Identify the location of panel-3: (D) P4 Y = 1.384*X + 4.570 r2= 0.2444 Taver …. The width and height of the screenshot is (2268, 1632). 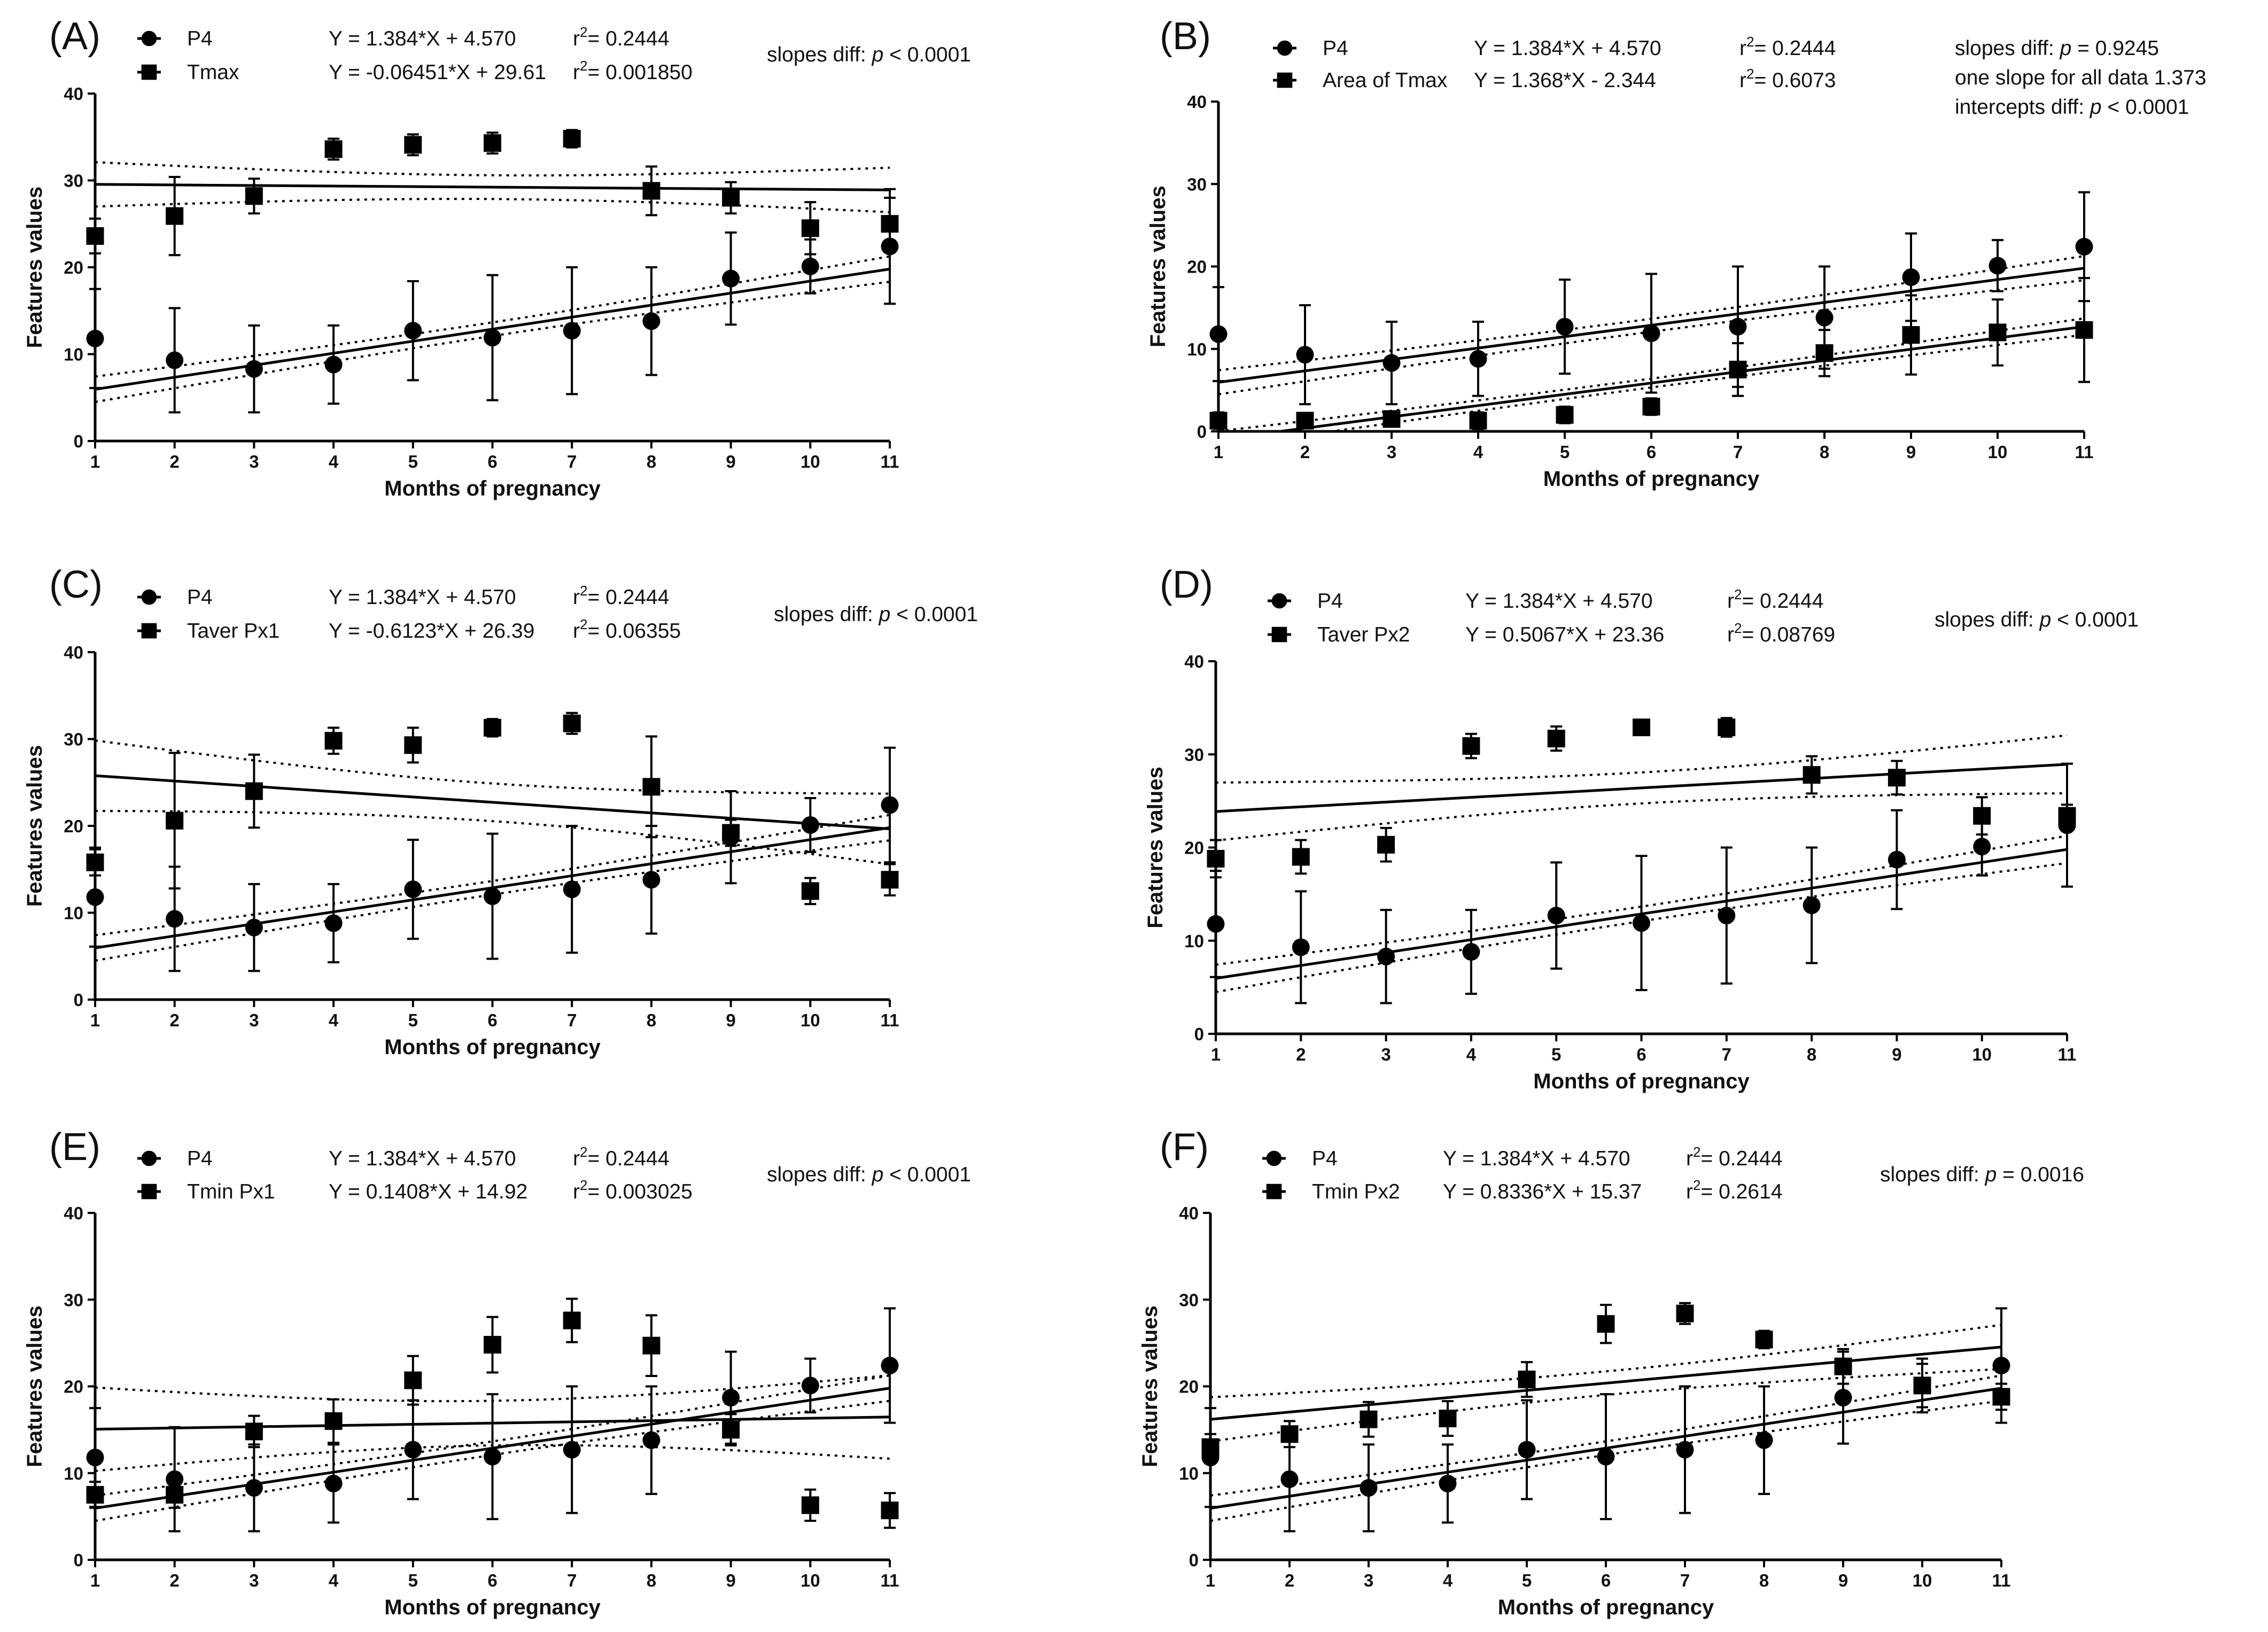
(1641, 828).